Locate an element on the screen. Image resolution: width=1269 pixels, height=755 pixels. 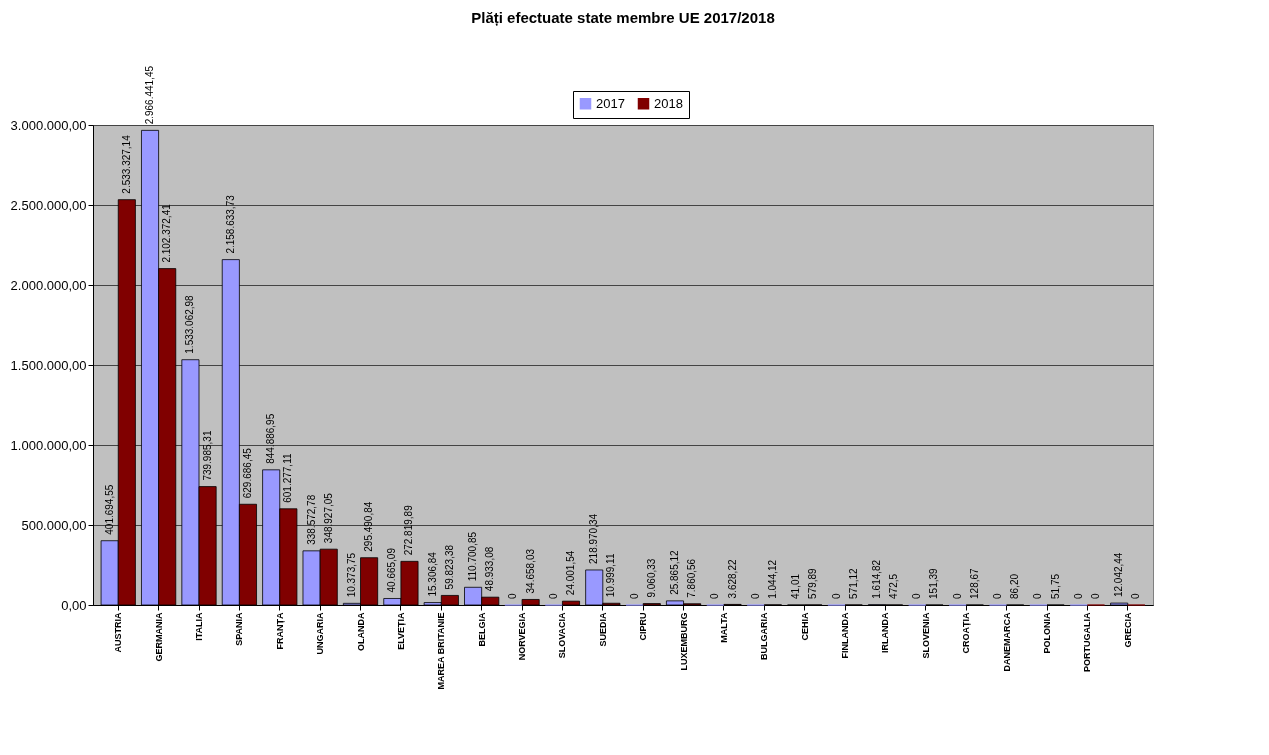
data-label: 3.628,22 is located at coordinates (732, 579).